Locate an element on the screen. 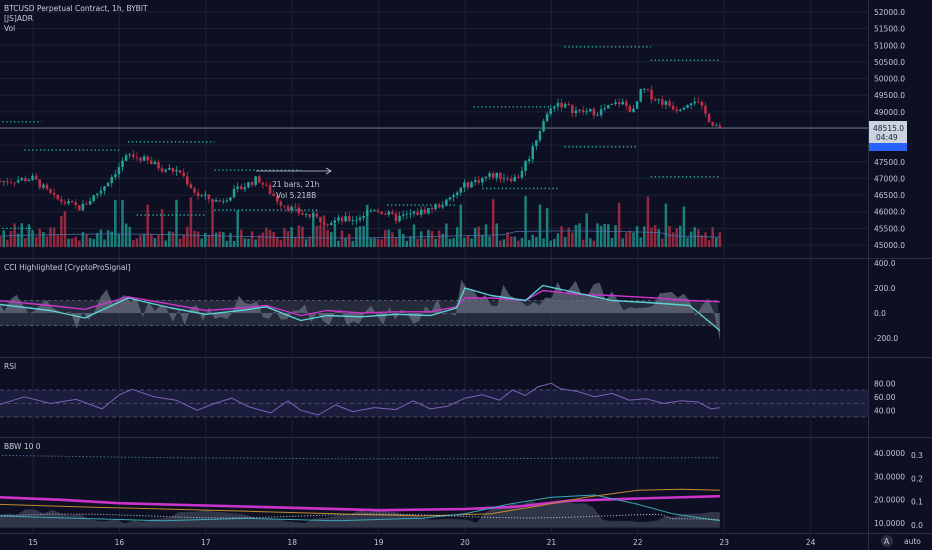 This screenshot has width=932, height=550. log-scale-button: A is located at coordinates (887, 541).